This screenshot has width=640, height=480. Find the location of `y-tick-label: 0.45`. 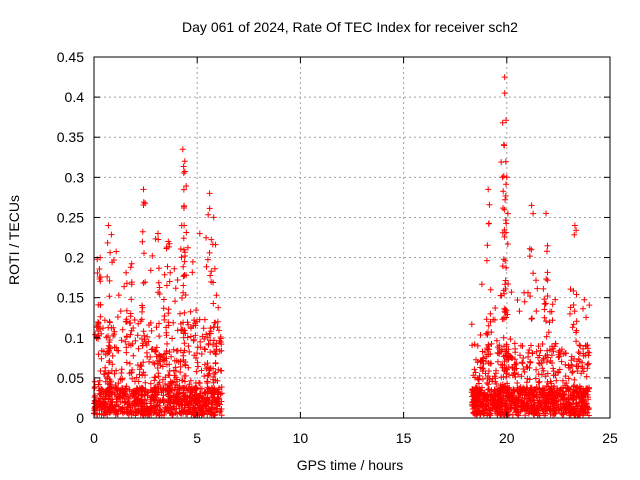

y-tick-label: 0.45 is located at coordinates (70, 57).